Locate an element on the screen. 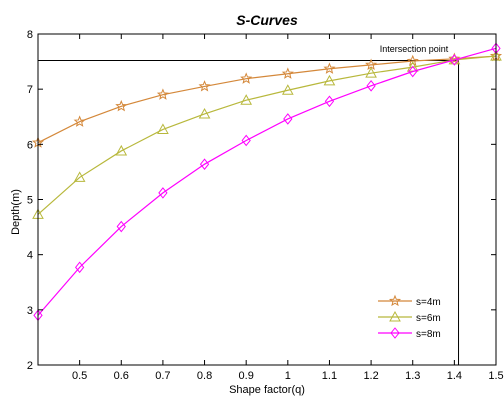 The height and width of the screenshot is (396, 504). x-tick-label: 0.5 is located at coordinates (79, 376).